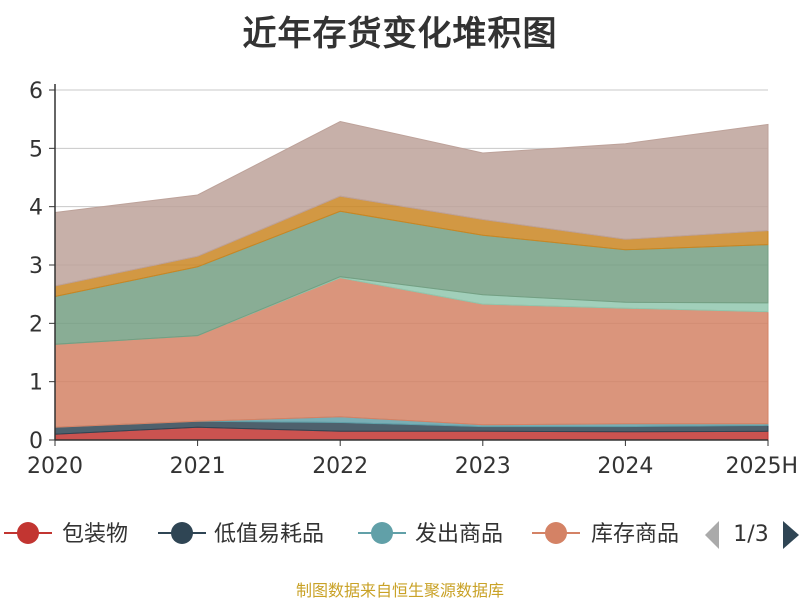  I want to click on legend-prev-icon, so click(712, 535).